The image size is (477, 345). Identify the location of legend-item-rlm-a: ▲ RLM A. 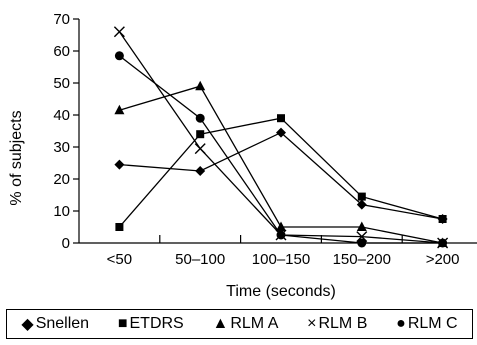
(246, 324).